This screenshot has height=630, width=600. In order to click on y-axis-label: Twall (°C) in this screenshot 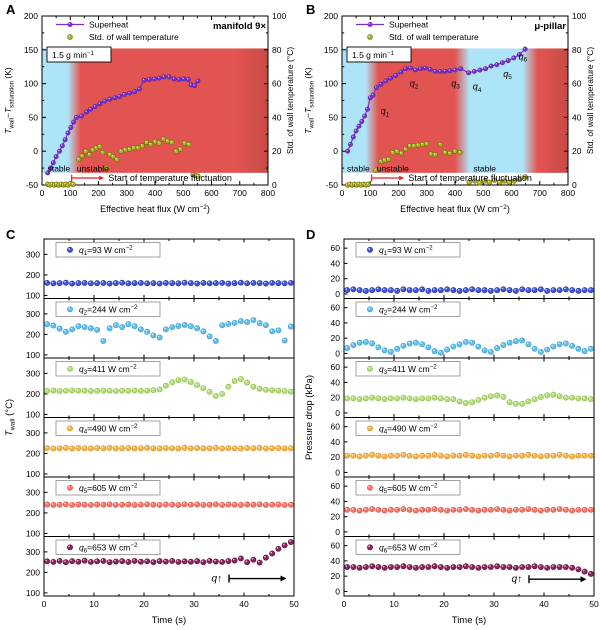, I will do `click(10, 417)`.